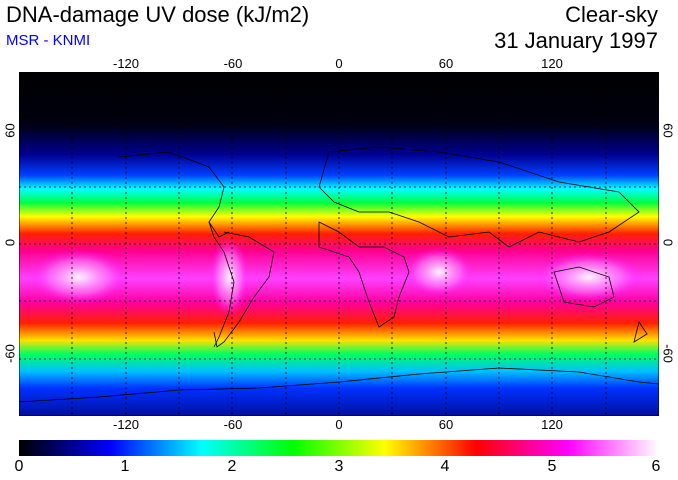 The height and width of the screenshot is (480, 678). I want to click on lat-tick-right: 0, so click(668, 242).